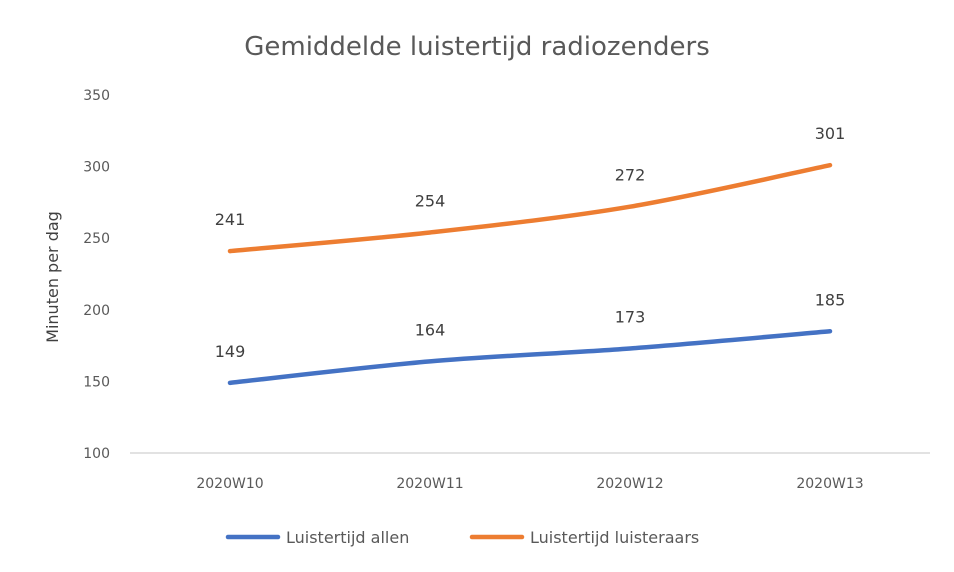 The image size is (954, 572). Describe the element at coordinates (96, 454) in the screenshot. I see `y-tick-label: 100` at that location.